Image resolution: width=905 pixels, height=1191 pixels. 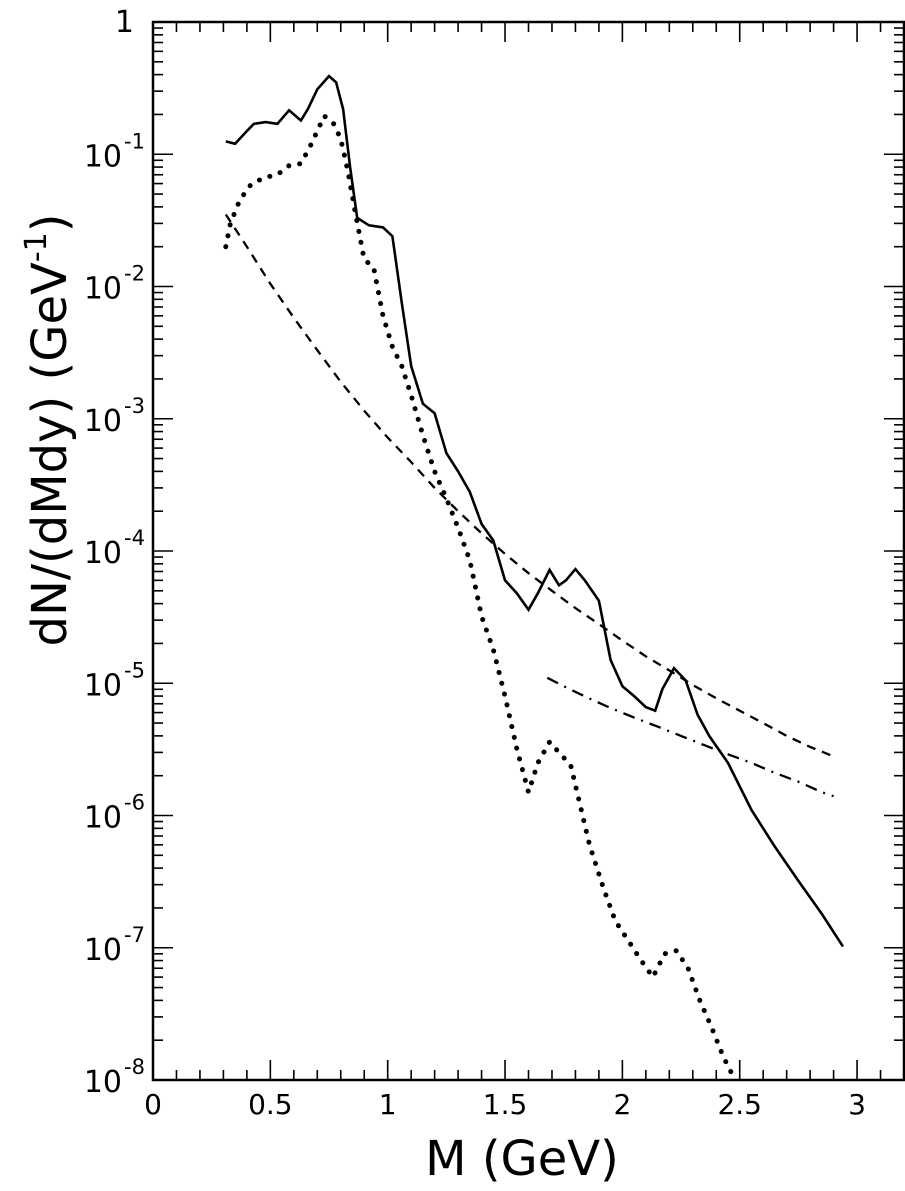 I want to click on x-tick-label: 2.5, so click(x=739, y=1104).